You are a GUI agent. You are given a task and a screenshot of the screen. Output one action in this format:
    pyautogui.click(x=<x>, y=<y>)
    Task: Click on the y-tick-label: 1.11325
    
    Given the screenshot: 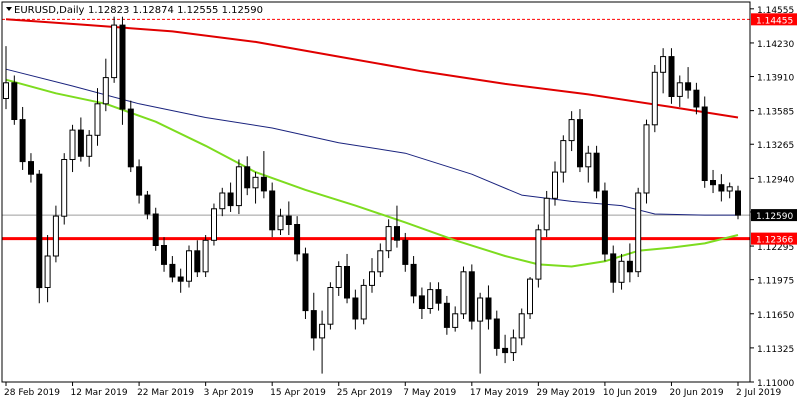 What is the action you would take?
    pyautogui.click(x=775, y=350)
    